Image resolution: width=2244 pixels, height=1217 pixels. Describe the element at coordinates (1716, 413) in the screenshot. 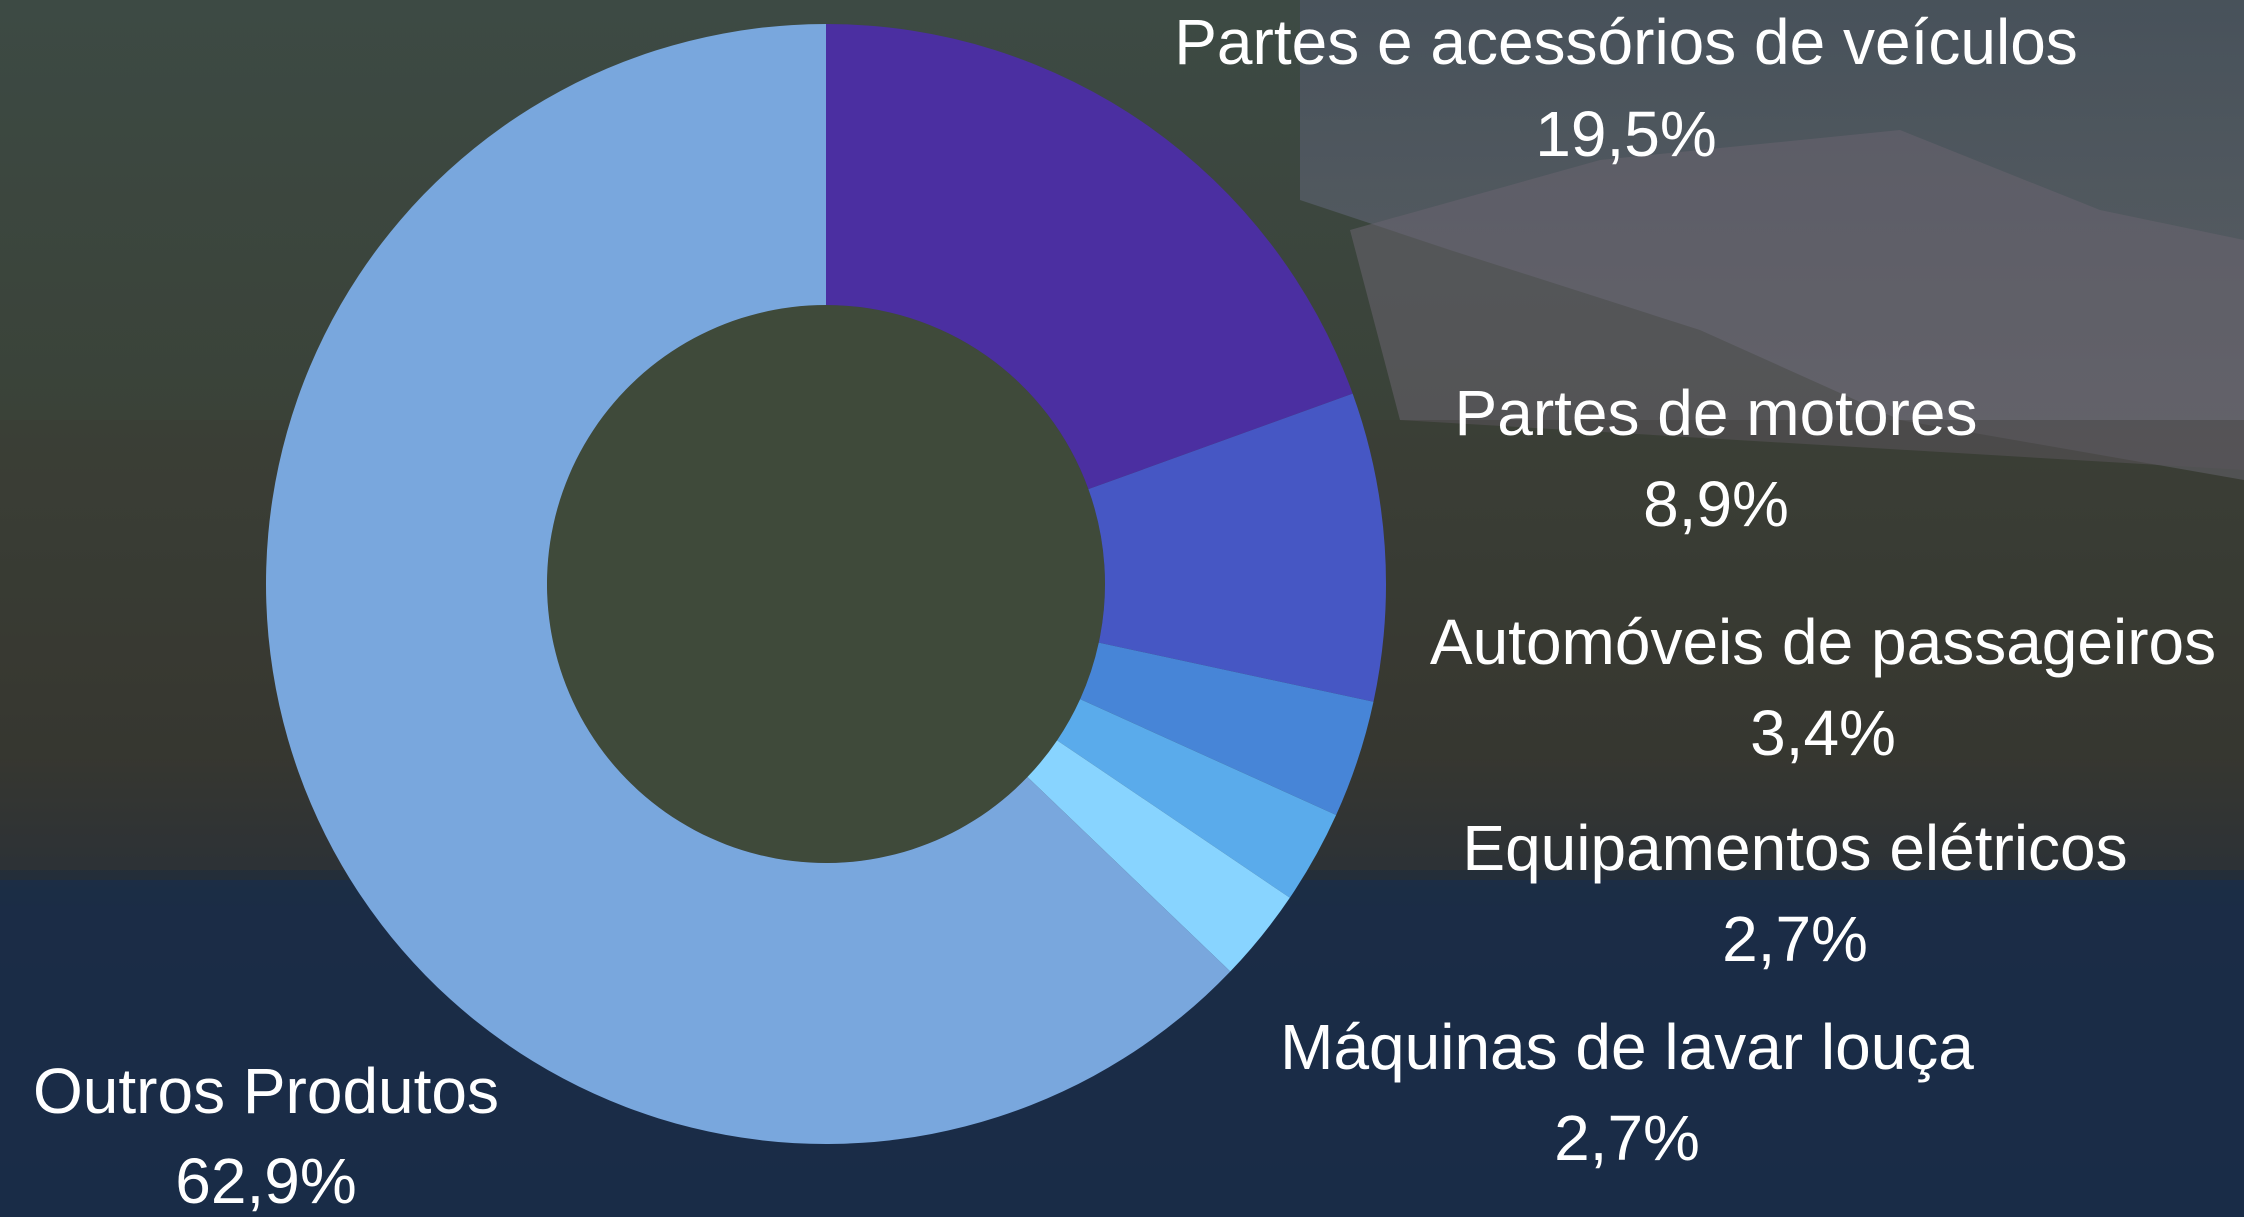

I see `slice-label: Partes de motores` at that location.